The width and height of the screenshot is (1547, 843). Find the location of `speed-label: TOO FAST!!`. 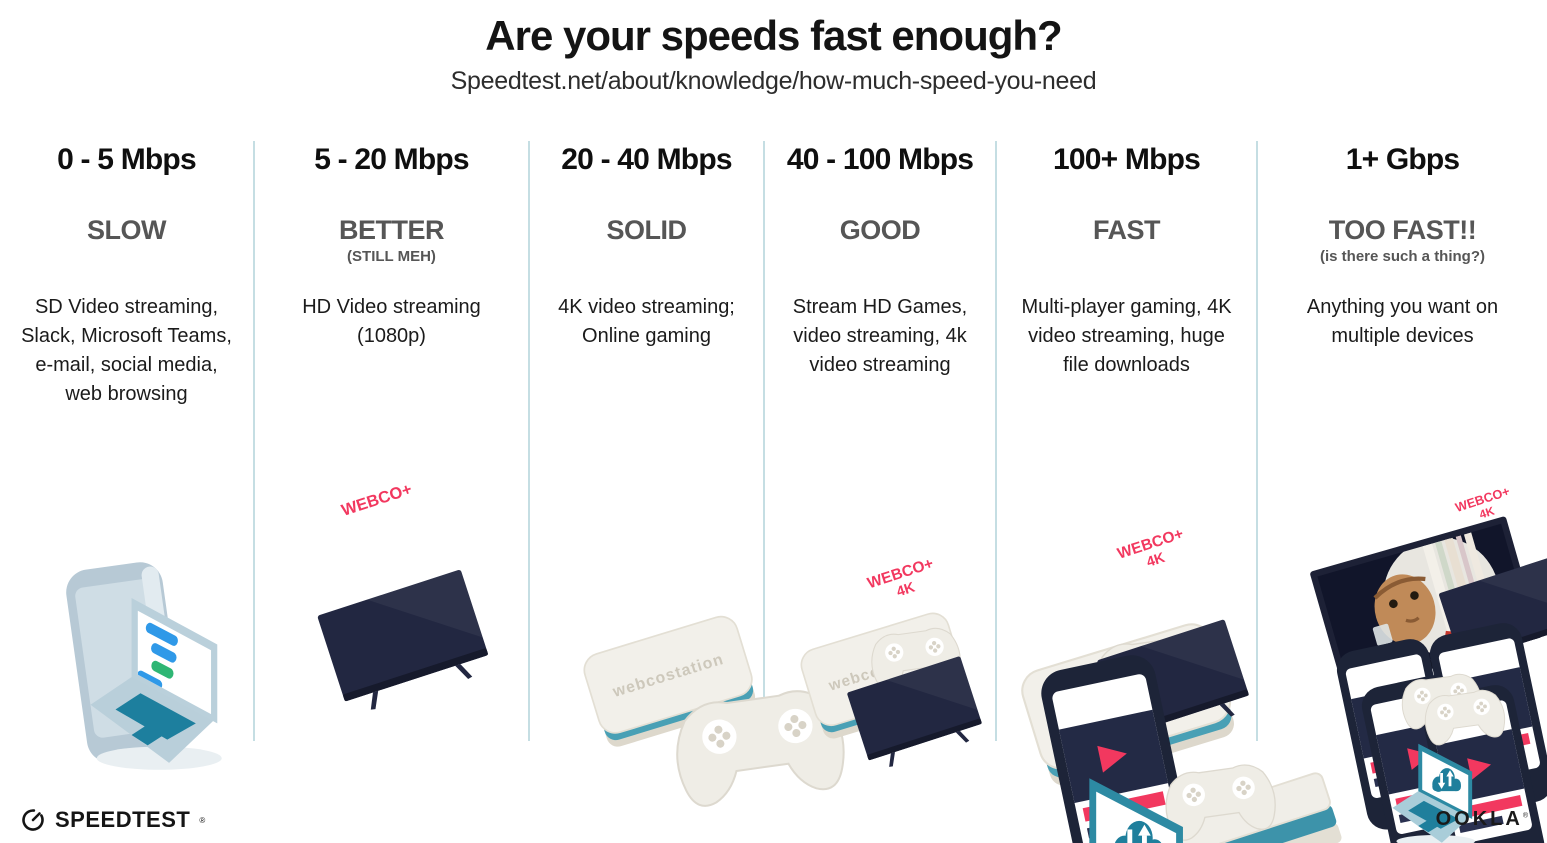

speed-label: TOO FAST!! is located at coordinates (1402, 230).